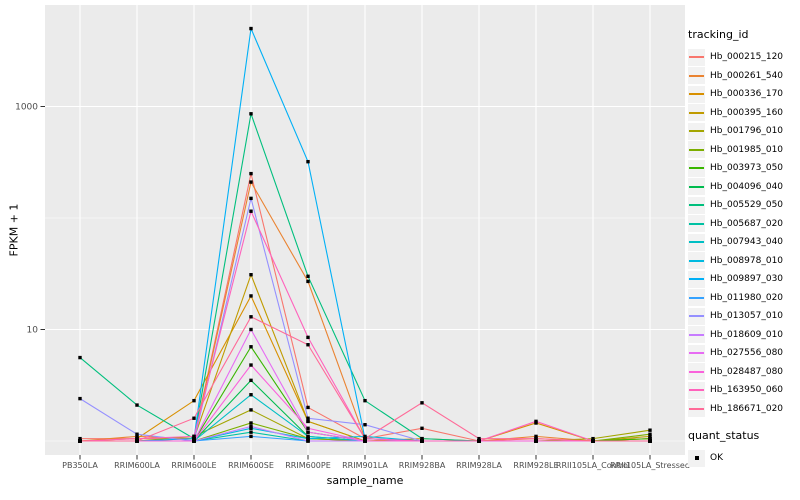  What do you see at coordinates (744, 458) in the screenshot?
I see `legend-item-quant-ok: OK` at bounding box center [744, 458].